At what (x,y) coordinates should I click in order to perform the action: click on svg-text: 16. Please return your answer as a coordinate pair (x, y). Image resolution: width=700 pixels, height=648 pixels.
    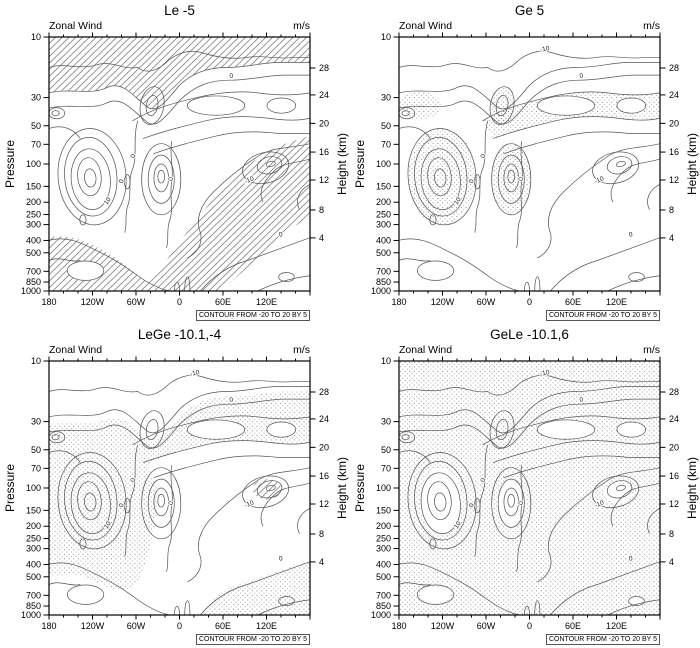
    Looking at the image, I should click on (324, 152).